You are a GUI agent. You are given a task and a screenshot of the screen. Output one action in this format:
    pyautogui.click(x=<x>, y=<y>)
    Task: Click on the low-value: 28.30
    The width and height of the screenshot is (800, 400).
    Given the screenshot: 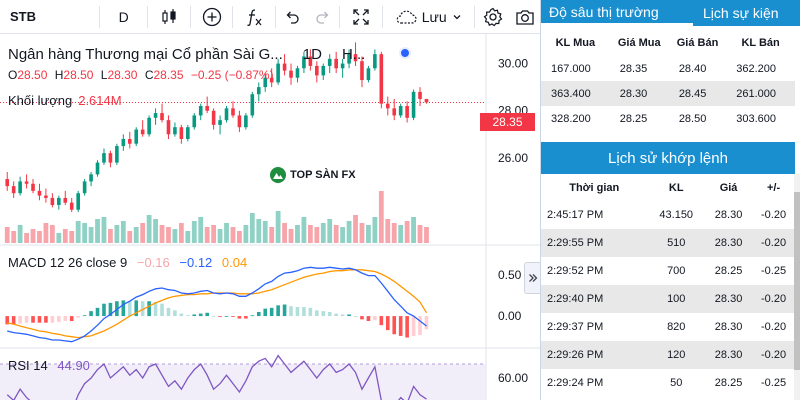 What is the action you would take?
    pyautogui.click(x=122, y=75)
    